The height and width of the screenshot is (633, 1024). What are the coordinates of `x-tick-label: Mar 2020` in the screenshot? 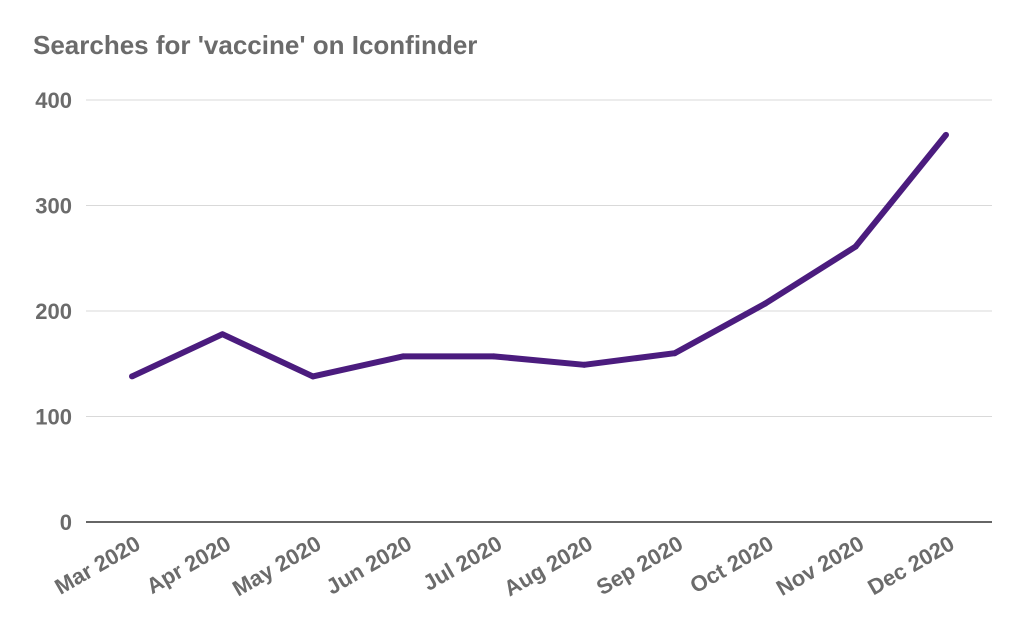 It's located at (97, 565).